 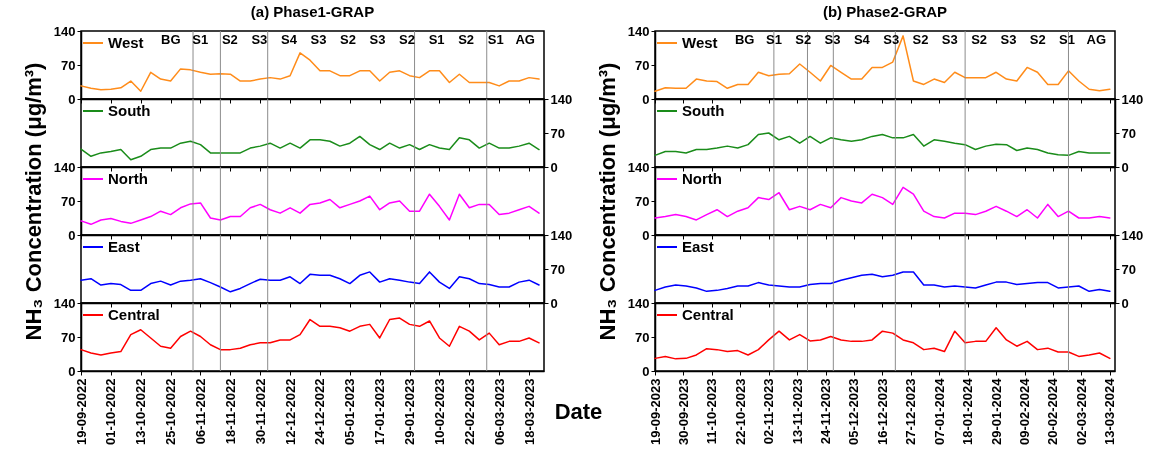 What do you see at coordinates (350, 411) in the screenshot?
I see `x-tick-label: 05-01-2023` at bounding box center [350, 411].